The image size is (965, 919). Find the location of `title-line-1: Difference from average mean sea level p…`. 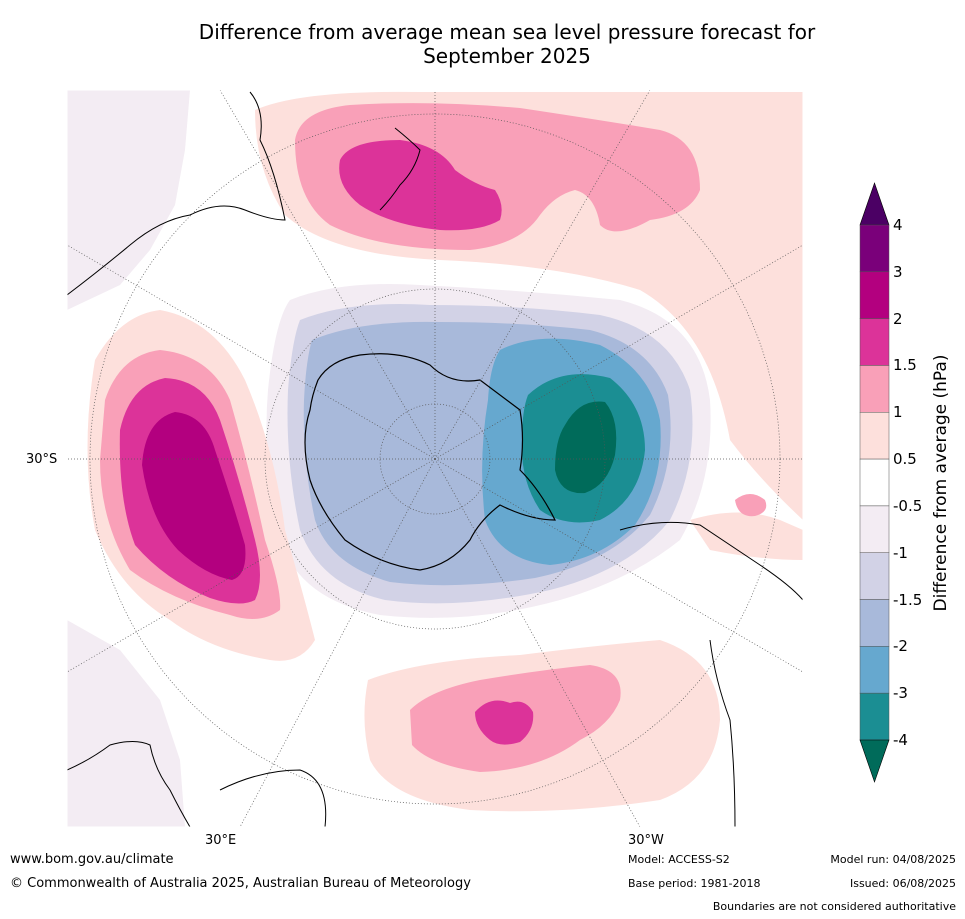

title-line-1: Difference from average mean sea level p… is located at coordinates (507, 32).